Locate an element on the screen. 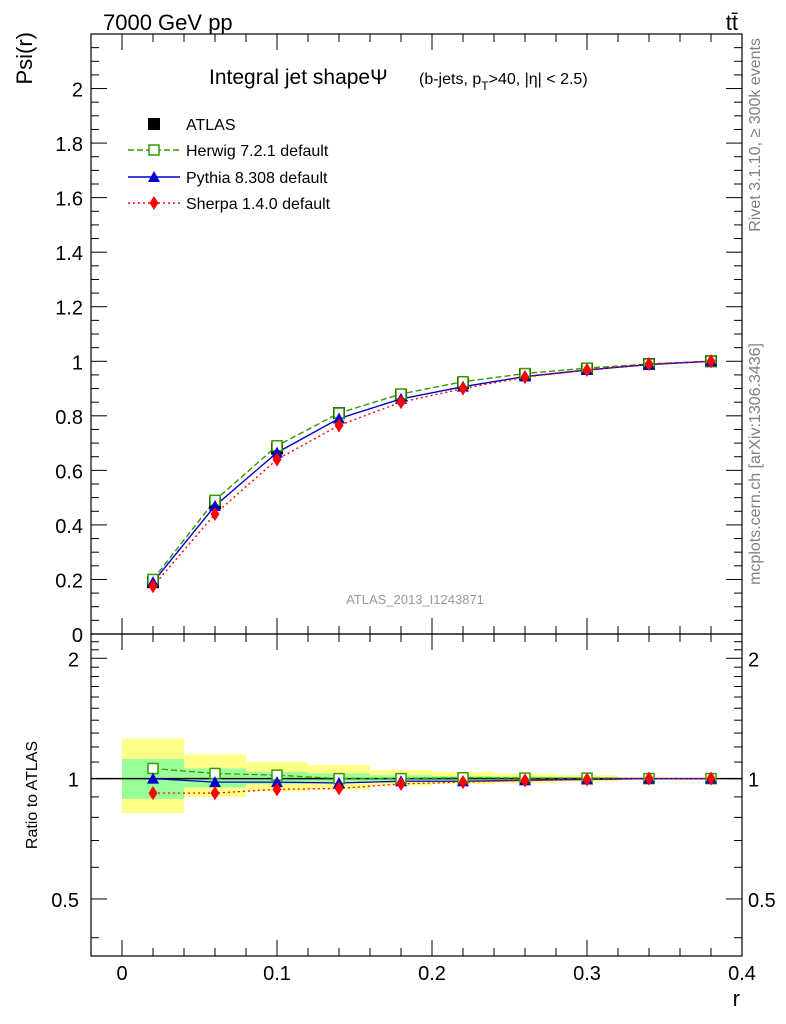 This screenshot has height=1024, width=786. y-tick-label: 0.6 is located at coordinates (69, 472).